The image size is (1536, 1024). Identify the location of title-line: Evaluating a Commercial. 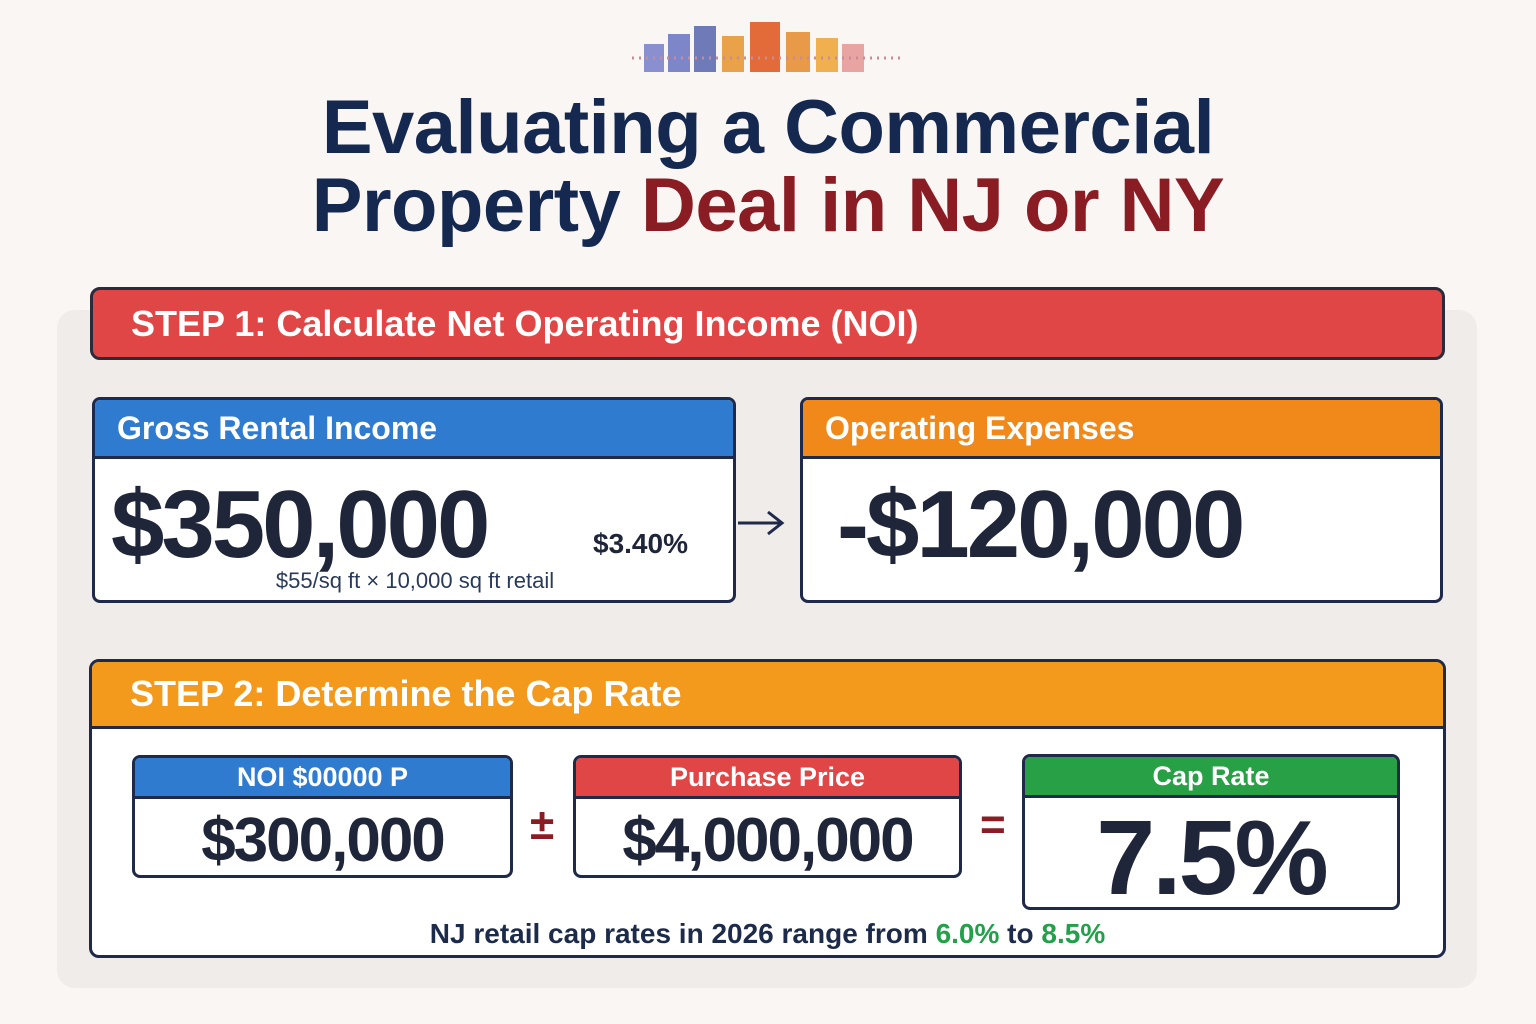
(768, 127).